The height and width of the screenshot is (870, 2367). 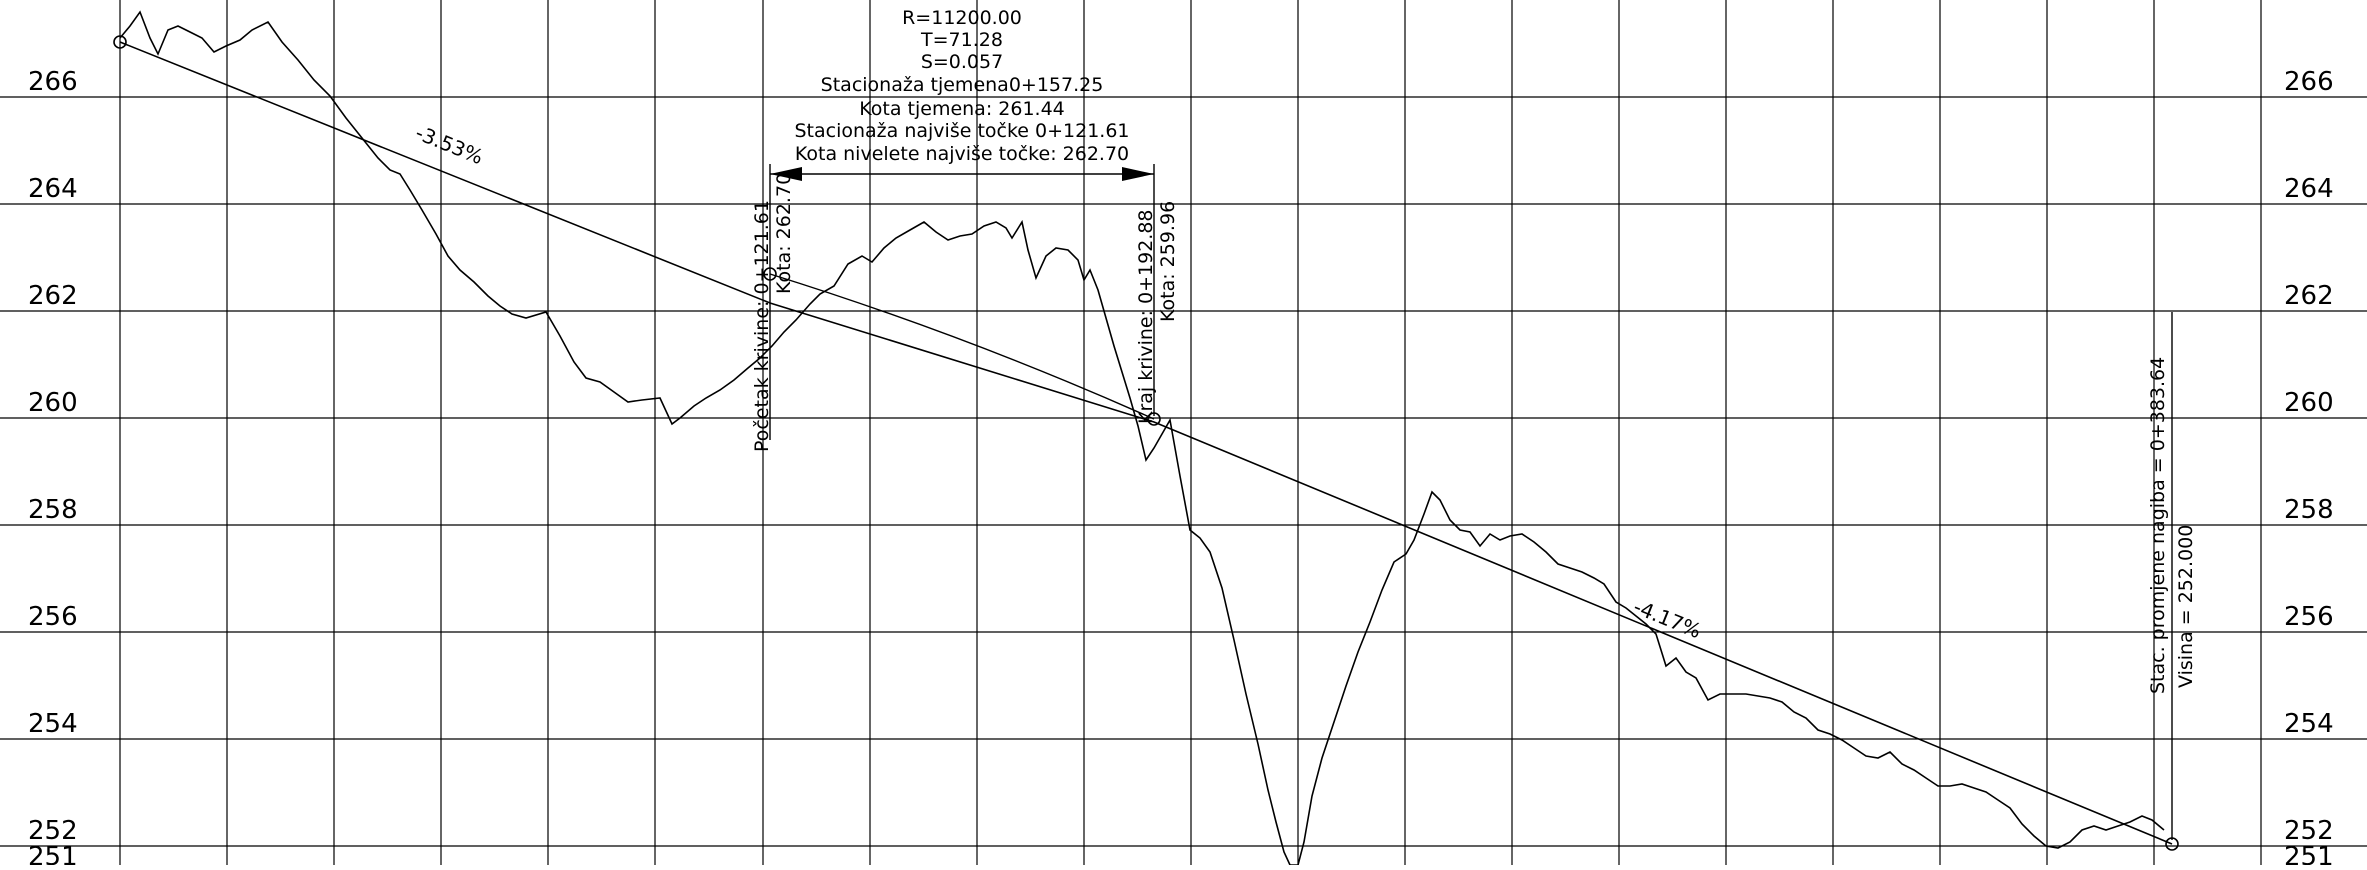 What do you see at coordinates (1168, 261) in the screenshot?
I see `curve-end-elevation-label: Kota: 259.96` at bounding box center [1168, 261].